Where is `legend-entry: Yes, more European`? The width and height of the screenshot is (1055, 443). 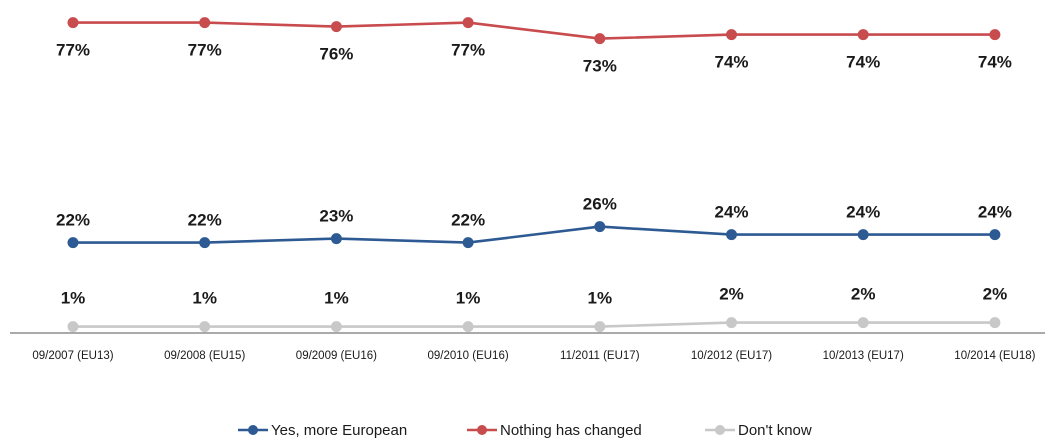 legend-entry: Yes, more European is located at coordinates (322, 430).